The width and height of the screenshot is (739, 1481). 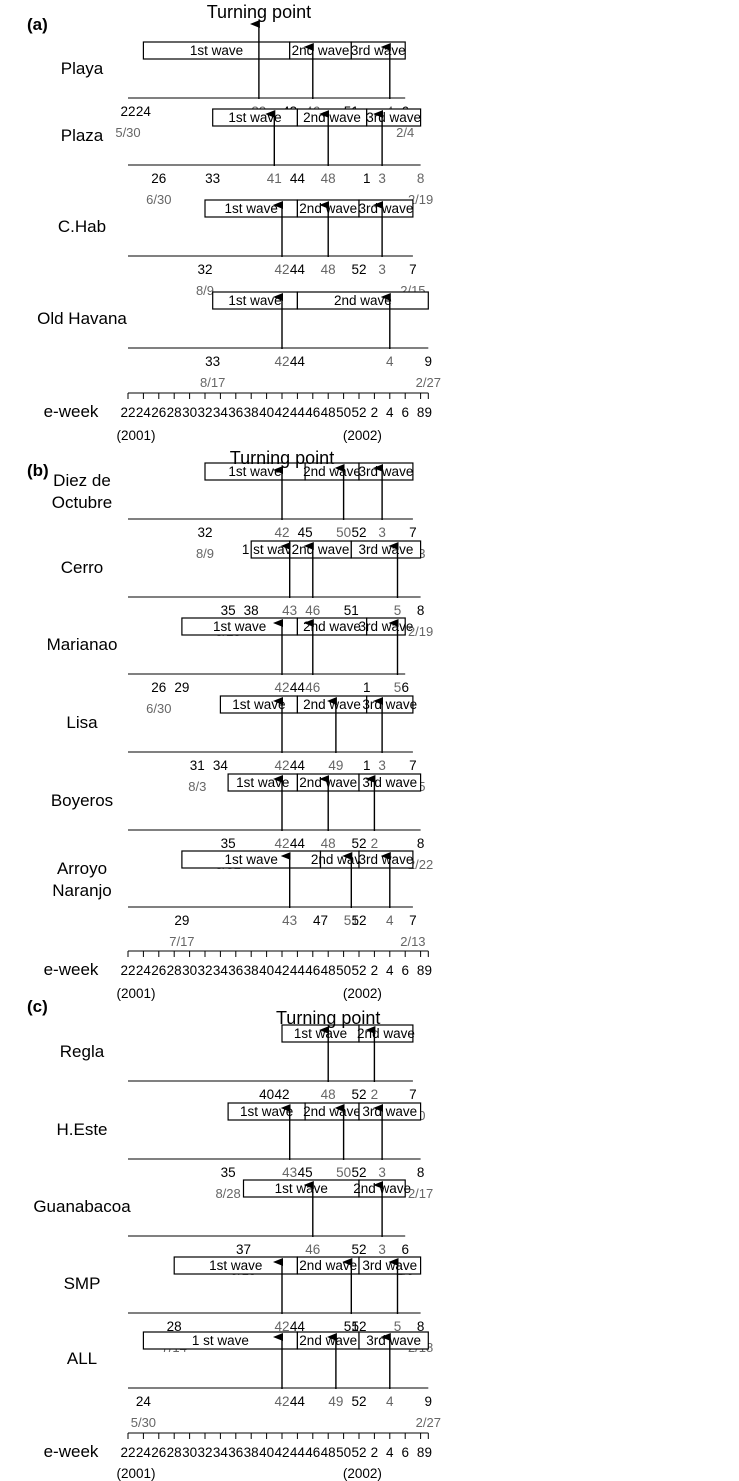 What do you see at coordinates (127, 132) in the screenshot?
I see `onset-end-date: 5/30` at bounding box center [127, 132].